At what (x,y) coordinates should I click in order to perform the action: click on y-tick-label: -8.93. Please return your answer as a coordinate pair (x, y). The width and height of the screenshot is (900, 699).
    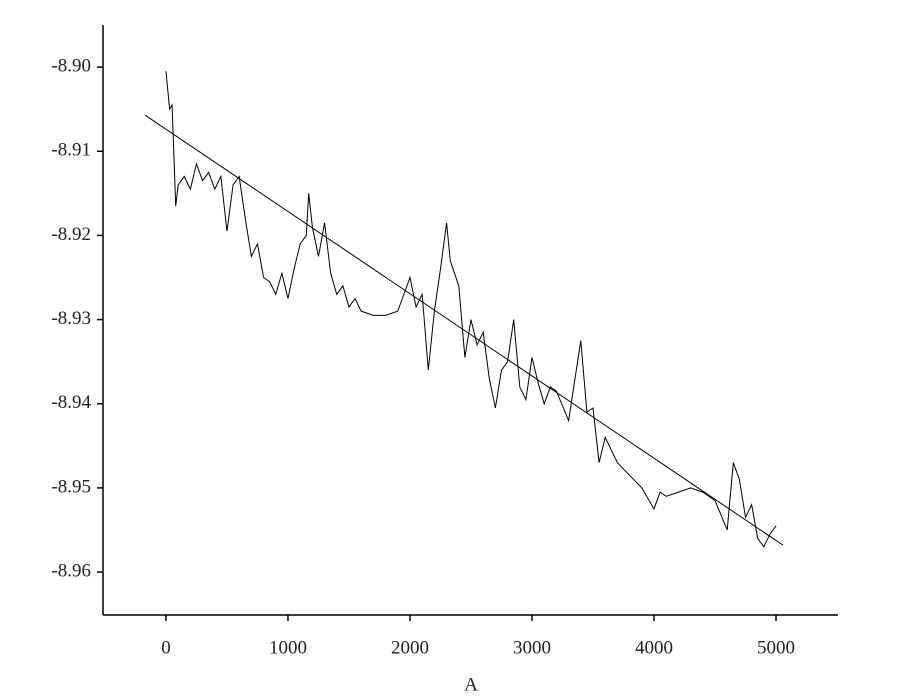
    Looking at the image, I should click on (71, 318).